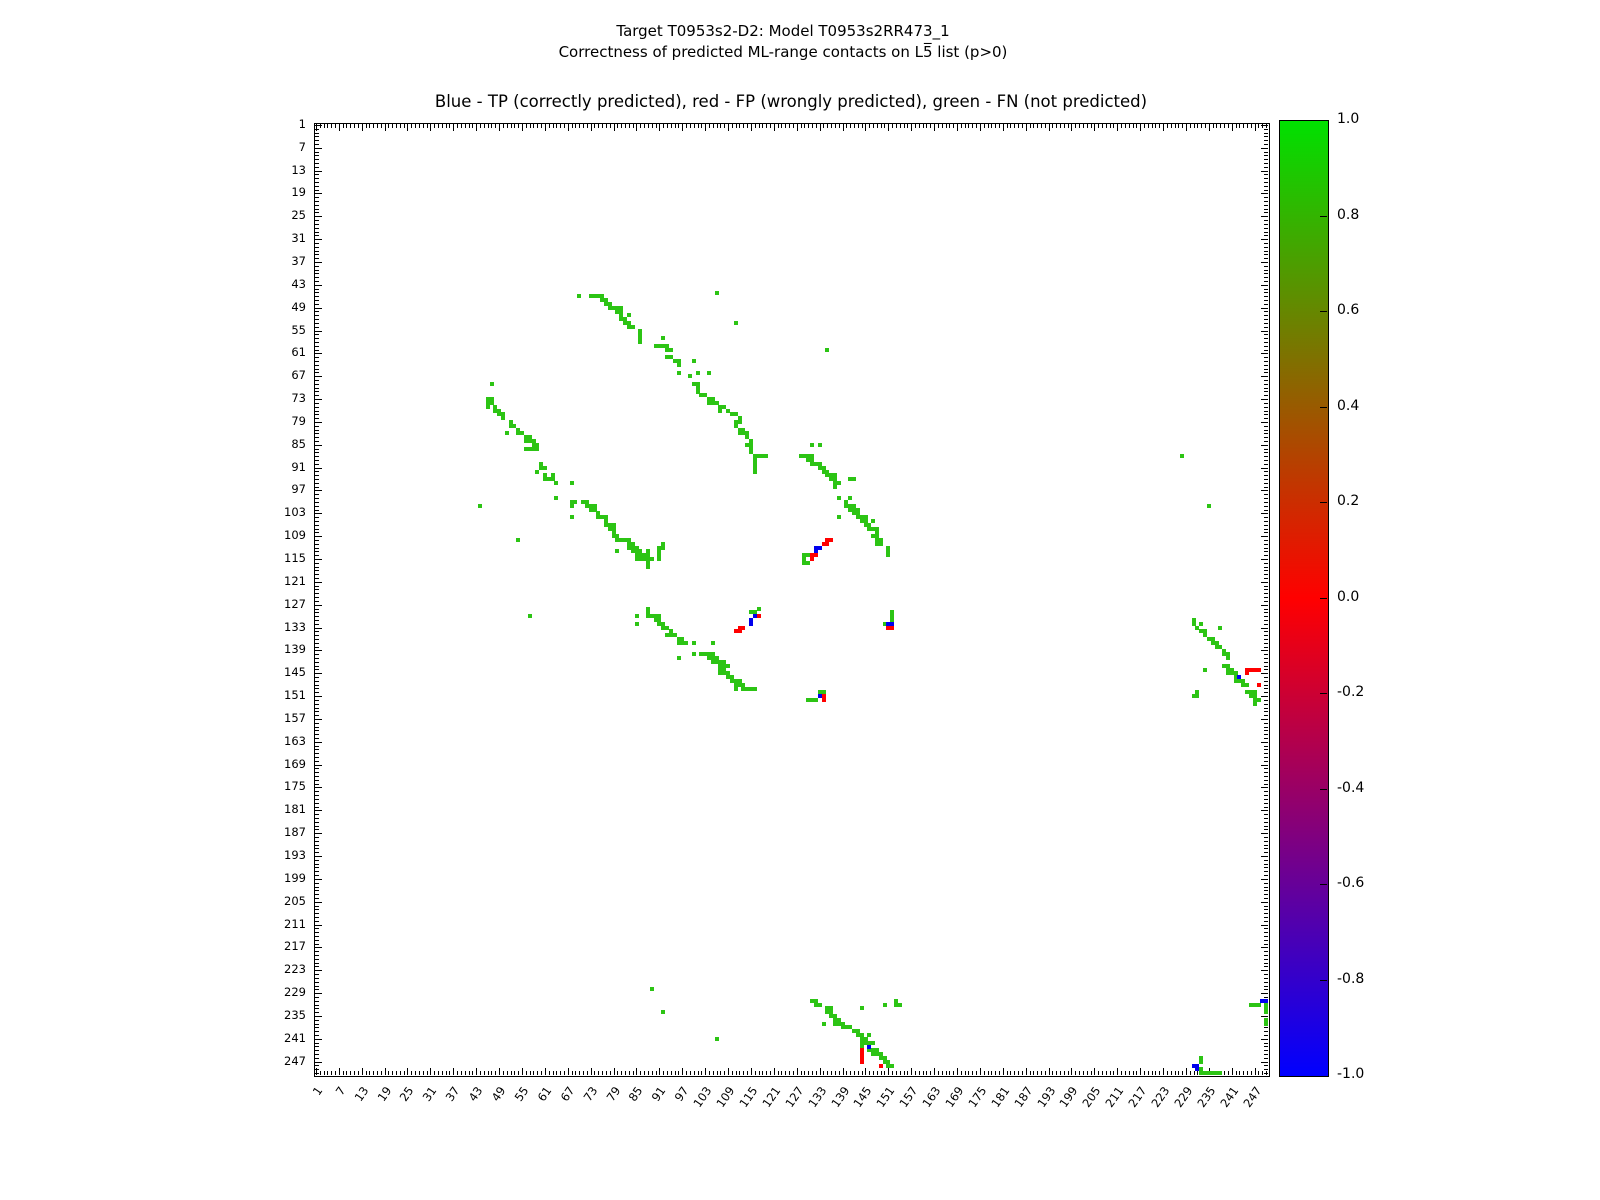 Image resolution: width=1600 pixels, height=1200 pixels. What do you see at coordinates (1348, 214) in the screenshot?
I see `colorbar-tick-label: 0.8` at bounding box center [1348, 214].